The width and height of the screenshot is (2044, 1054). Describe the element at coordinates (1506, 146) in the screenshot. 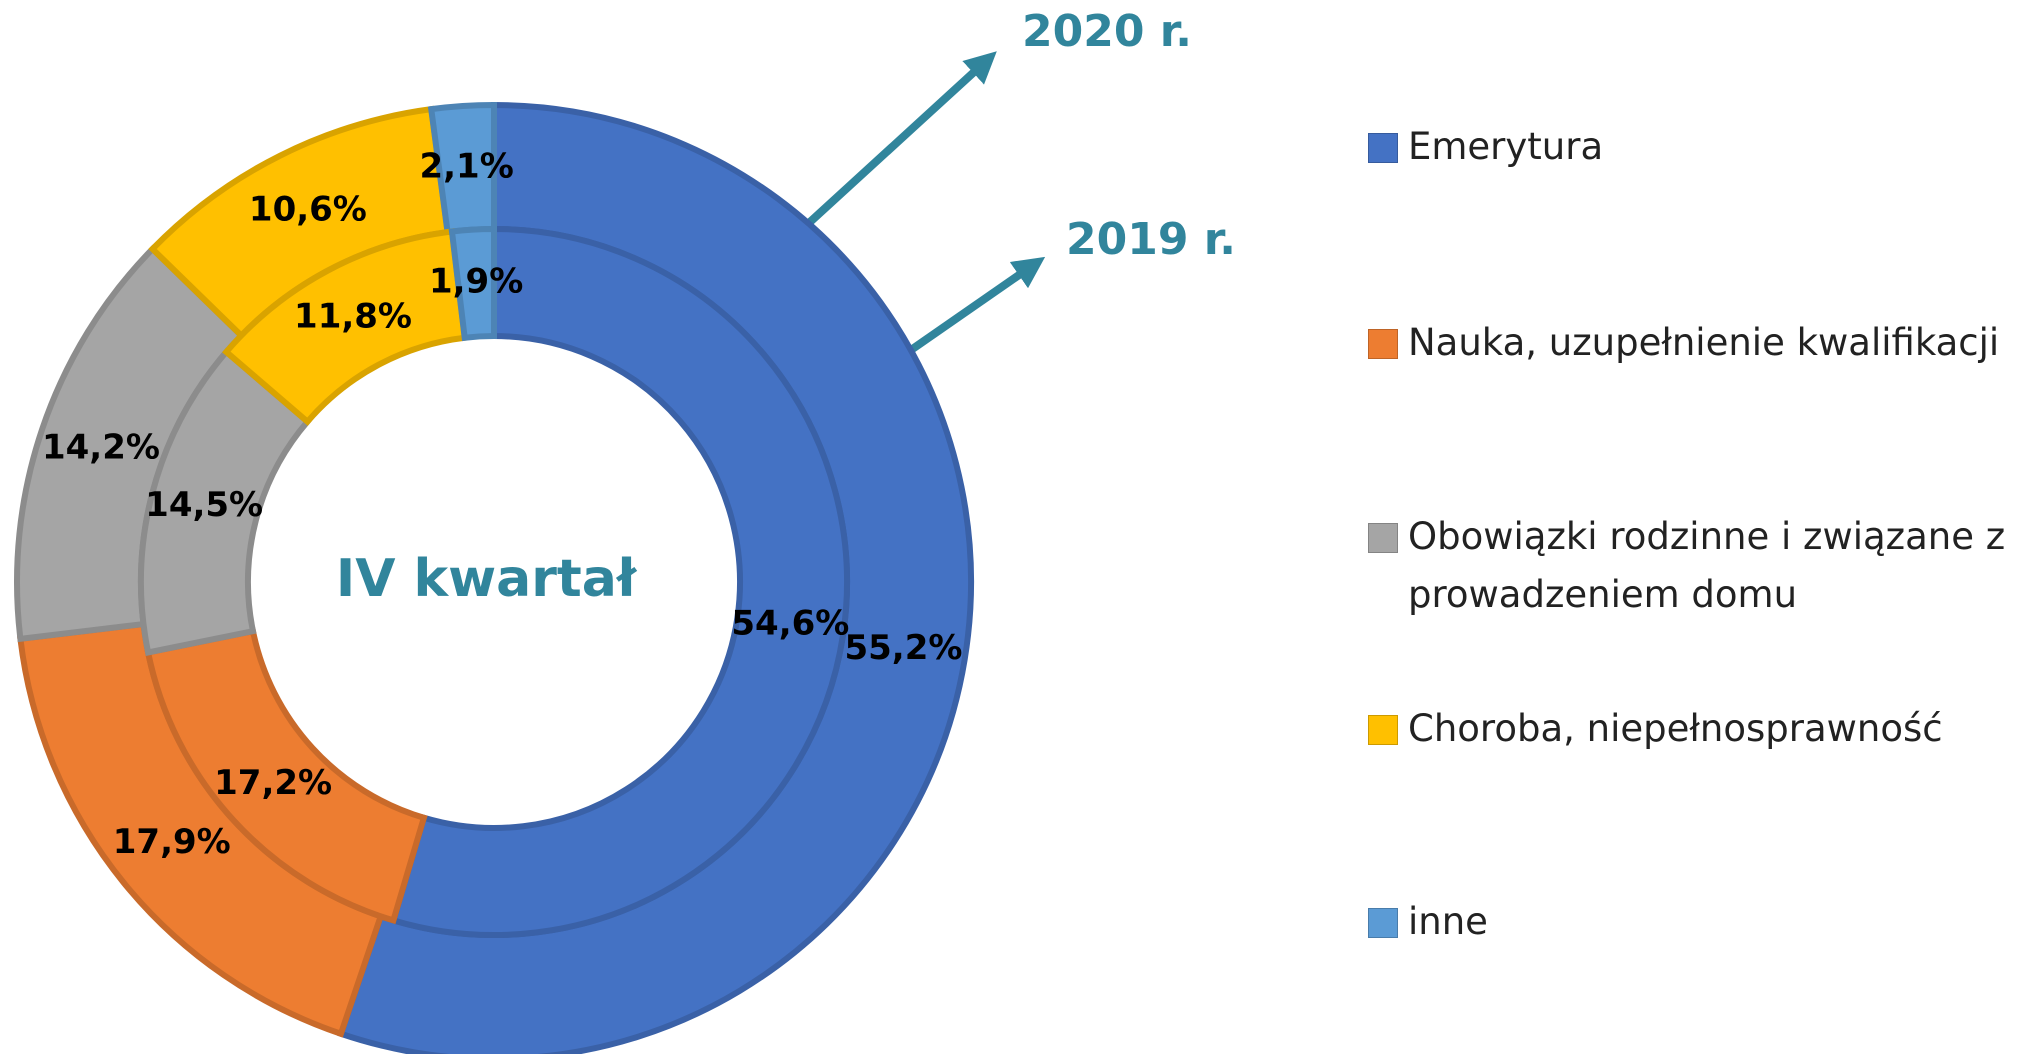

I see `legend-label: Emerytura` at that location.